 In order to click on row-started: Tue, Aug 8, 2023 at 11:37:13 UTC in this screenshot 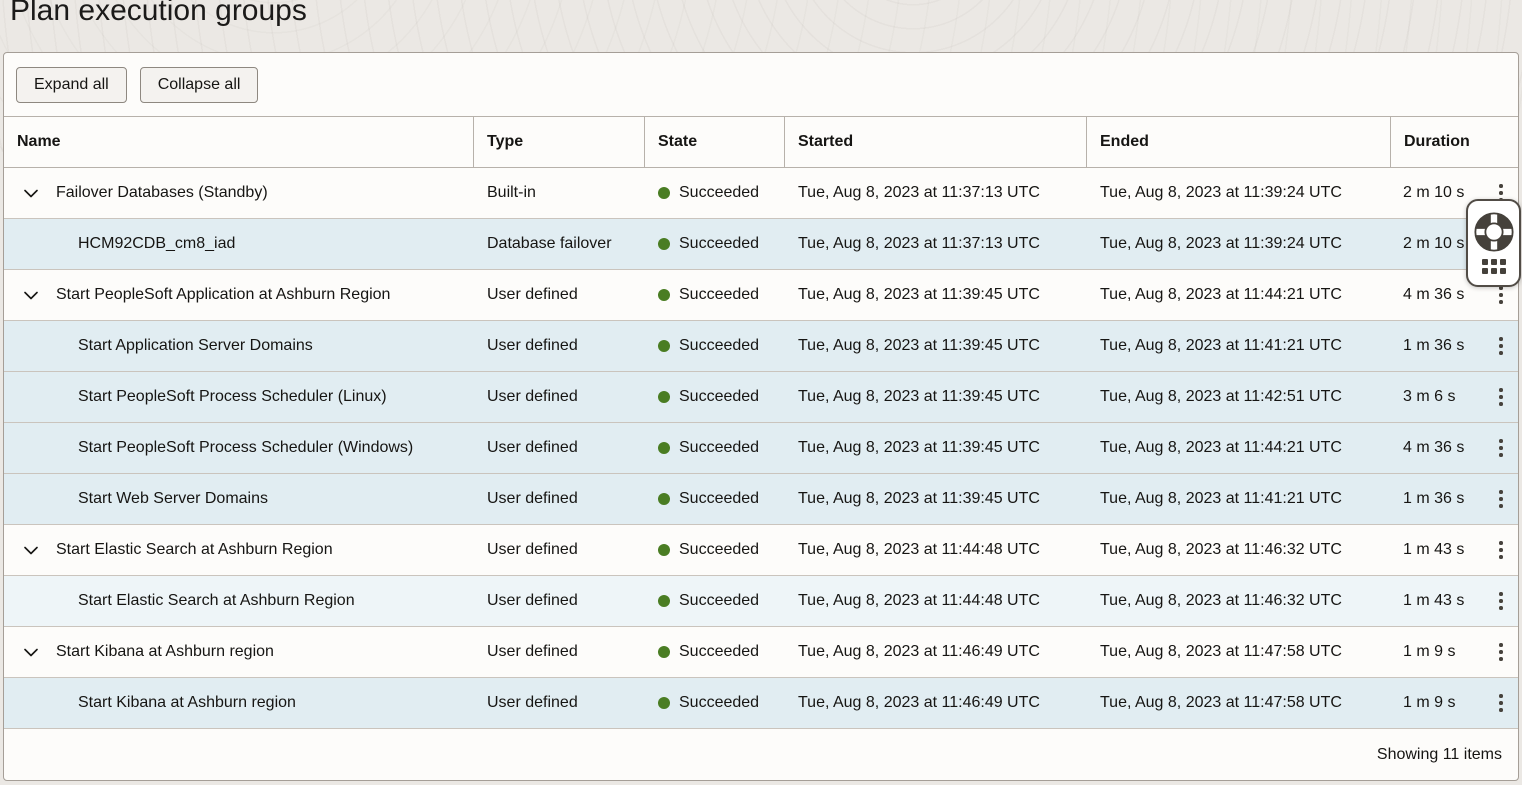, I will do `click(919, 243)`.